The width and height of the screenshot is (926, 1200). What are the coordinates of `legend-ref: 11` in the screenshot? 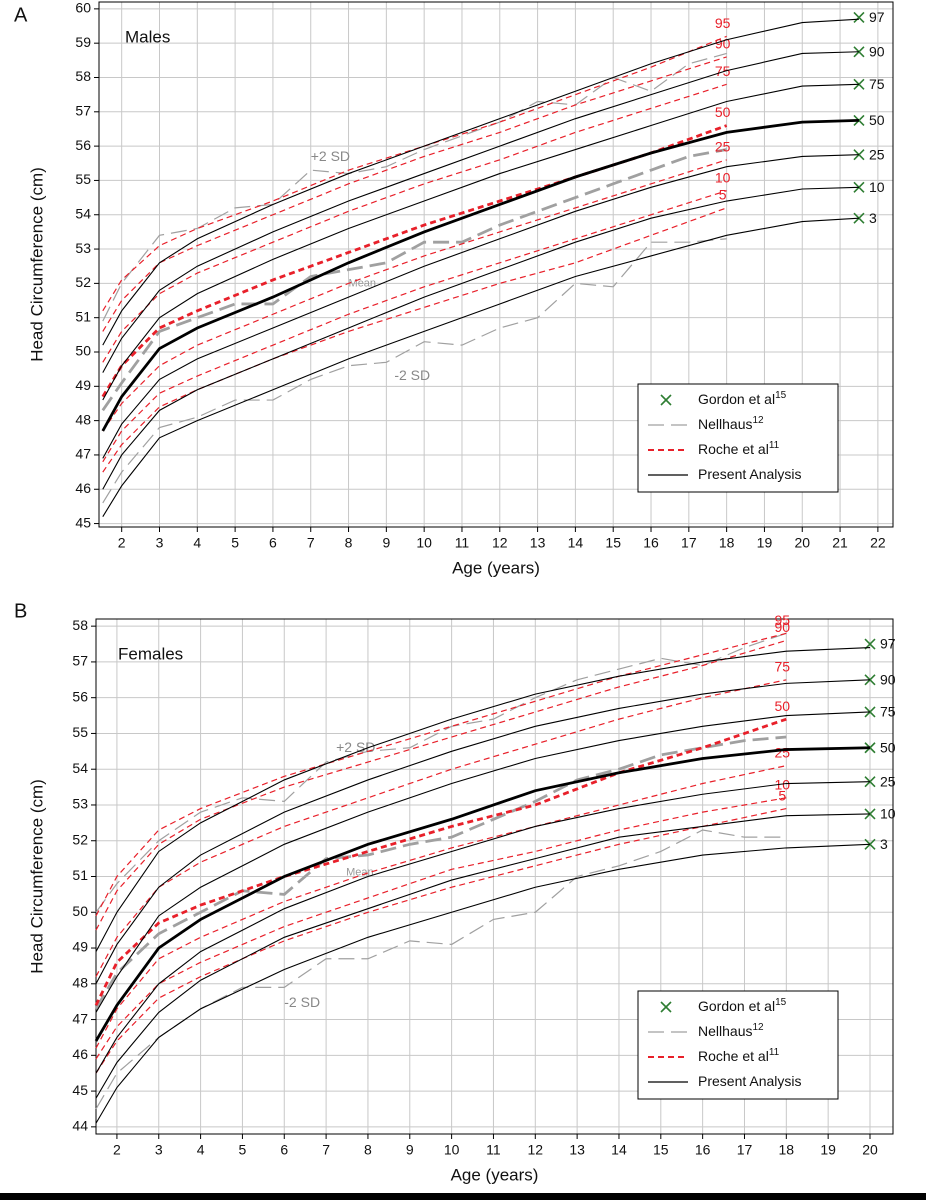 It's located at (774, 445).